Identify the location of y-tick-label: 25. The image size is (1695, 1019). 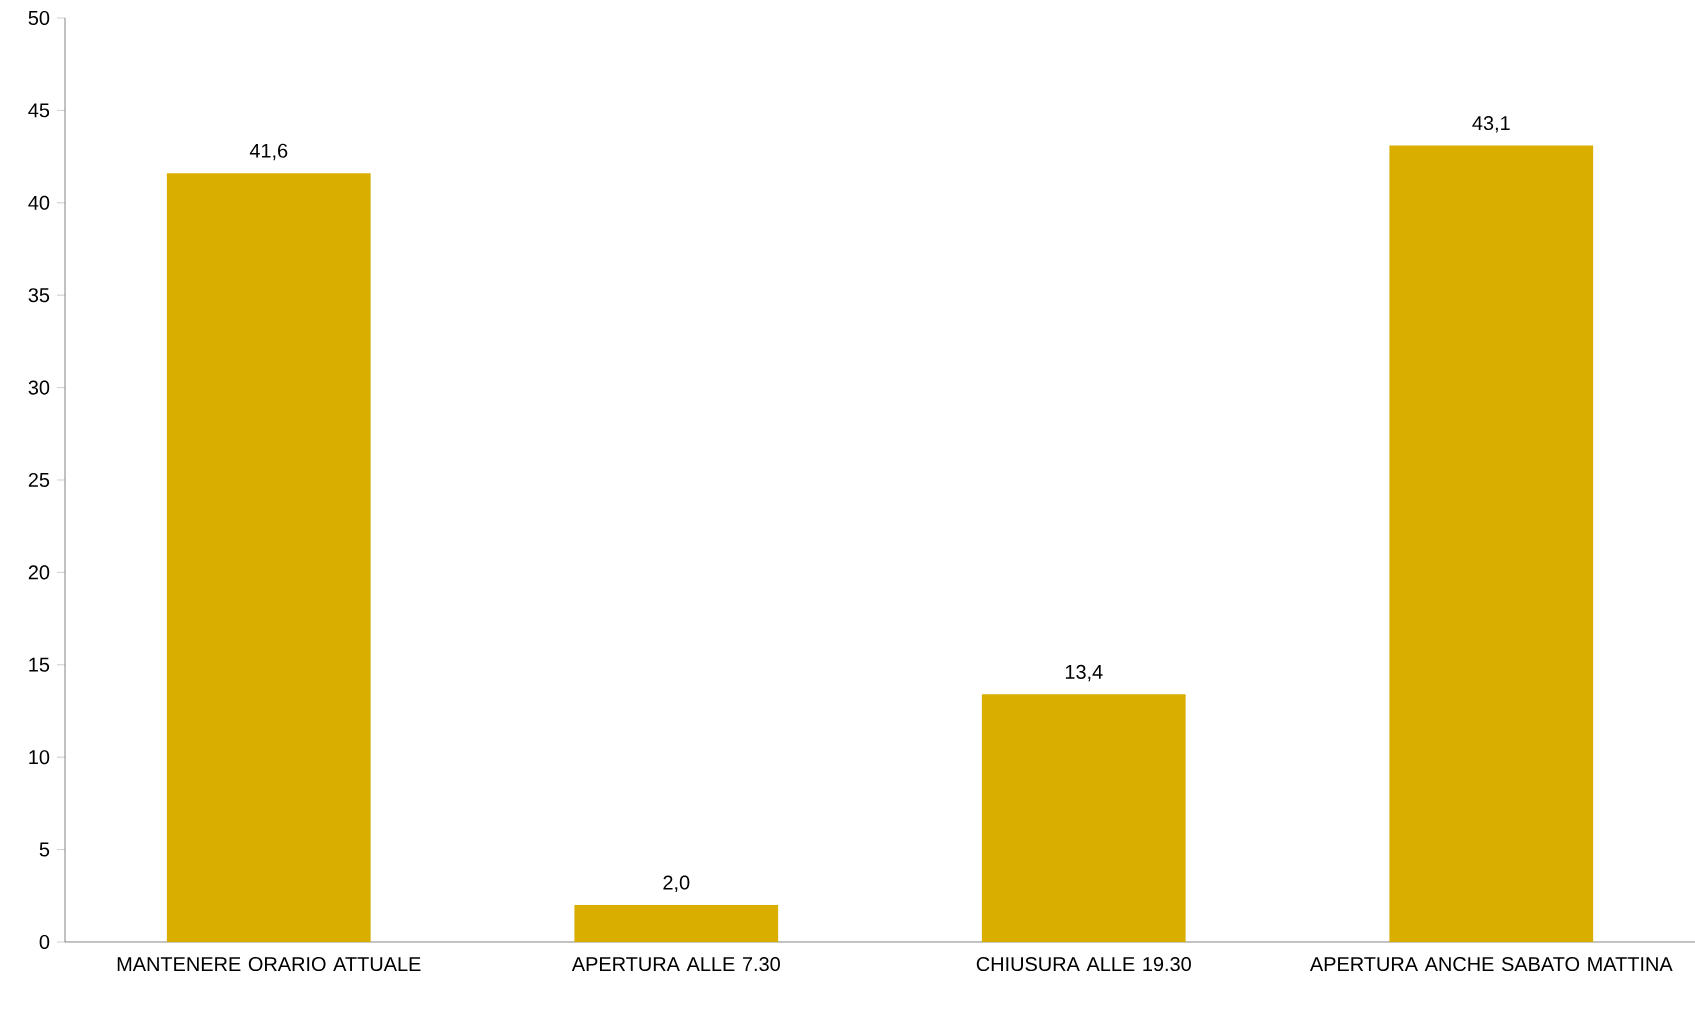
(39, 480).